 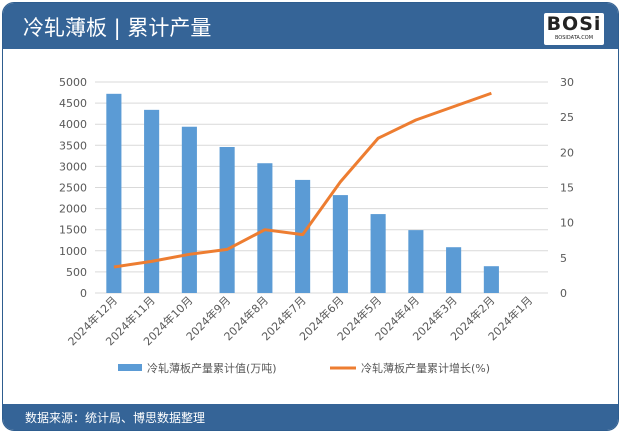 What do you see at coordinates (115, 418) in the screenshot?
I see `data-source: 数据来源：统计局、博思数据整理` at bounding box center [115, 418].